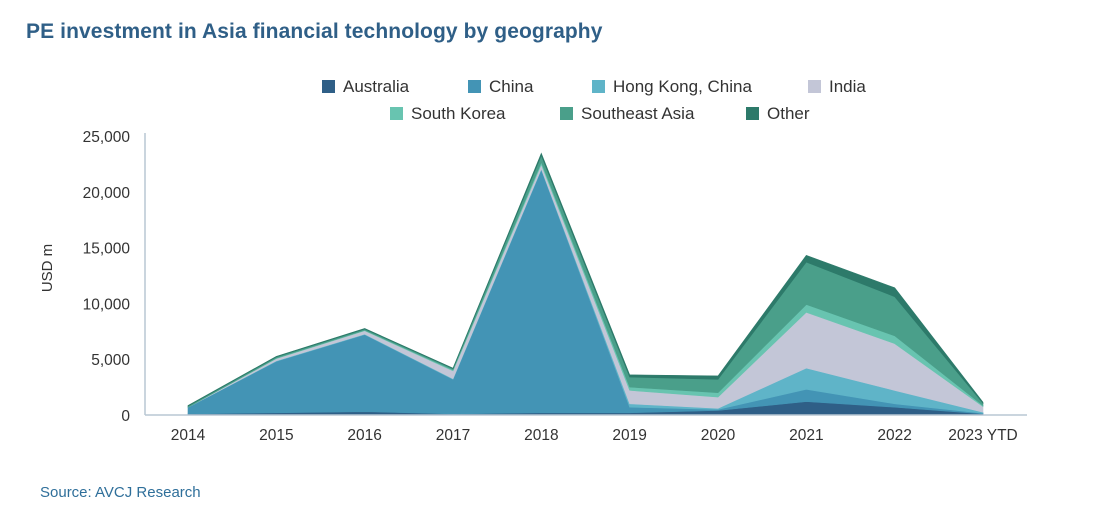 The width and height of the screenshot is (1094, 521). What do you see at coordinates (376, 86) in the screenshot?
I see `legend-label-australia: Australia` at bounding box center [376, 86].